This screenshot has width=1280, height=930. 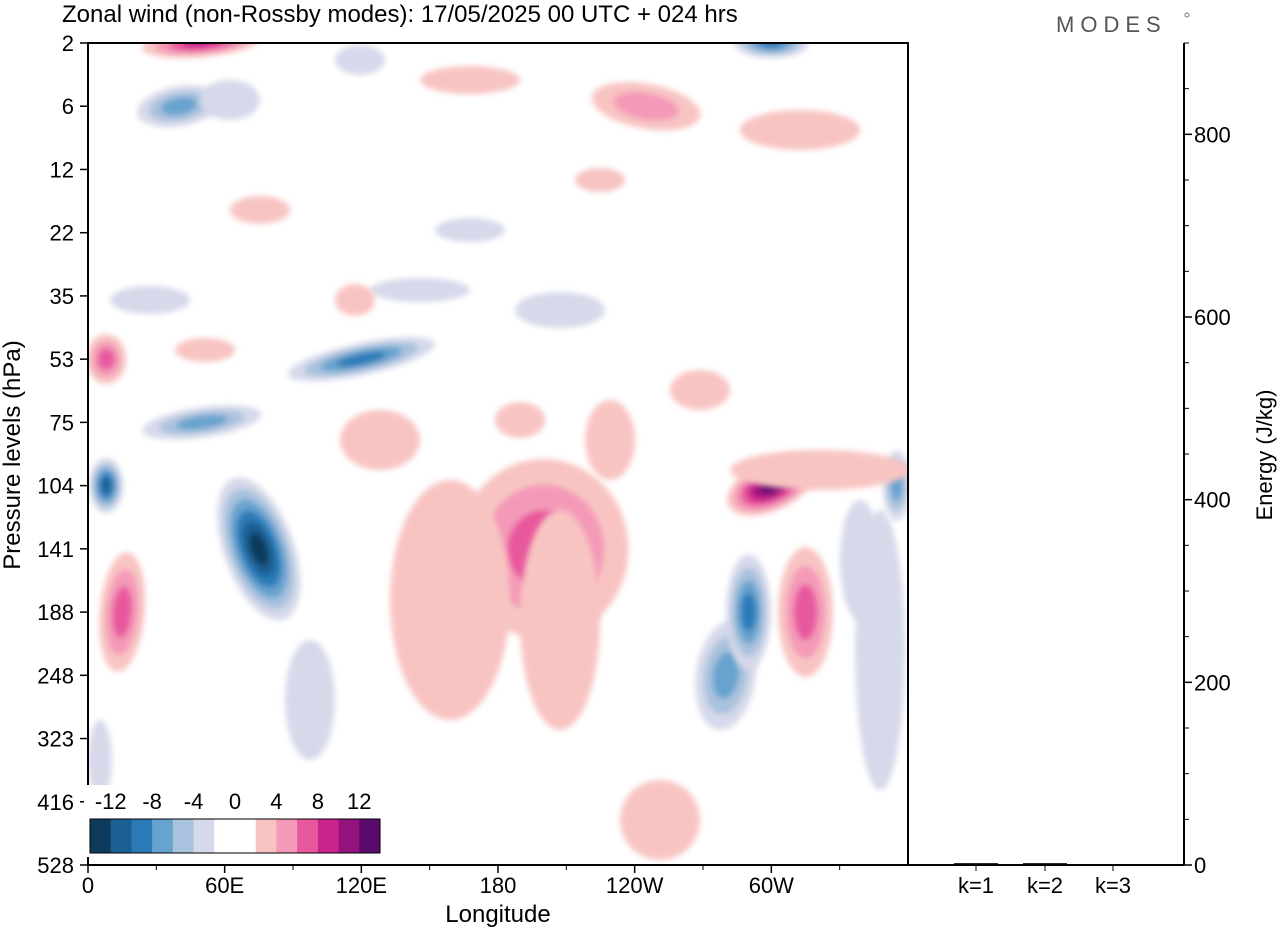 I want to click on x-tick-label: 60E, so click(x=224, y=885).